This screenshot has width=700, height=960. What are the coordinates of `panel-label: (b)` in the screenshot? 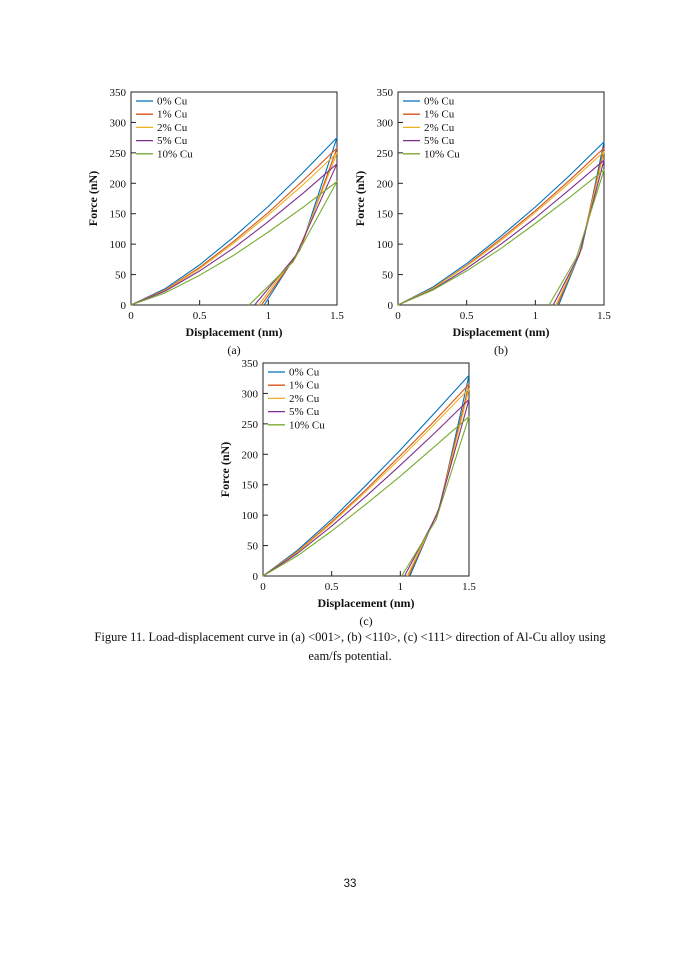 It's located at (501, 350).